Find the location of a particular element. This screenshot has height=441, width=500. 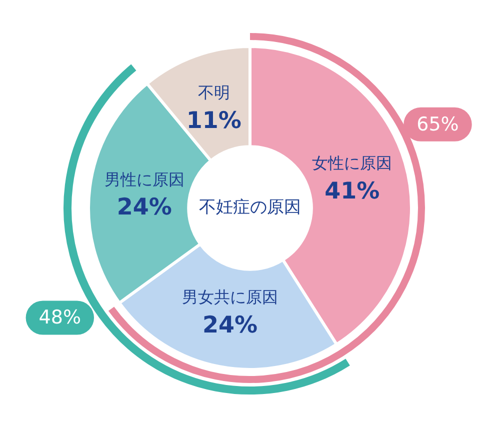

text: 48% is located at coordinates (60, 317).